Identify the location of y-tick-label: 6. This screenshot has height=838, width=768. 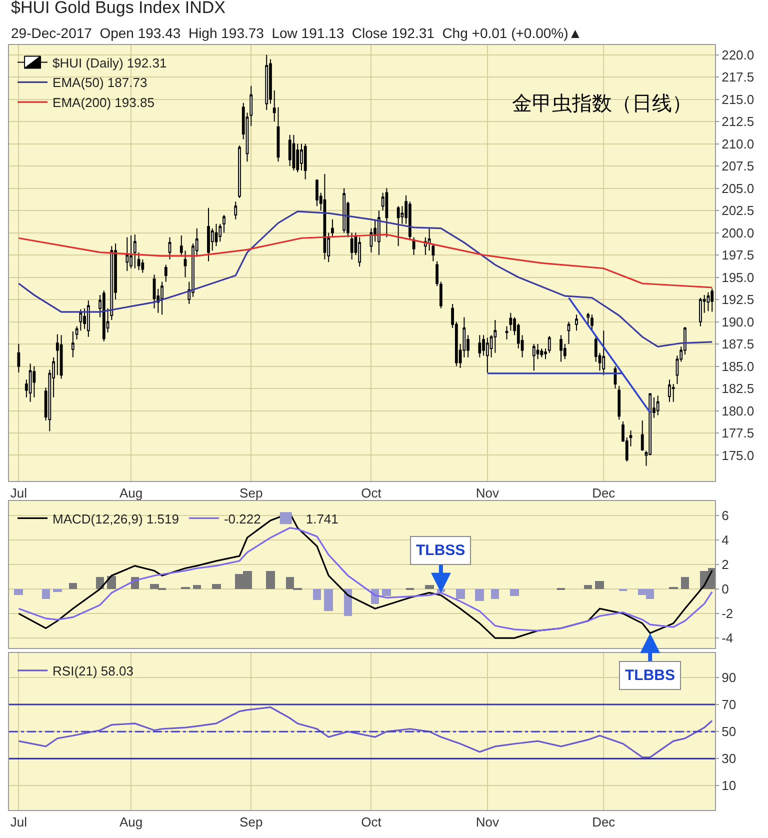
(725, 516).